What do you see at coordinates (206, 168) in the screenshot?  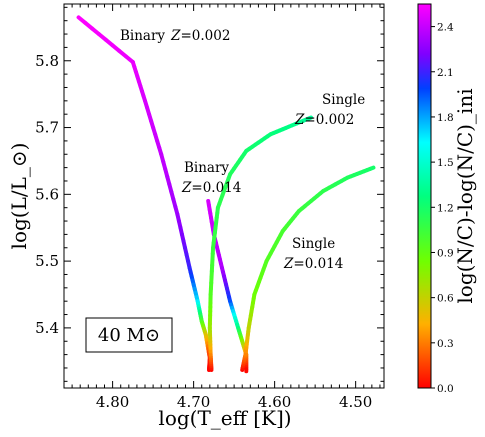 I see `annotation-binary-z0014-line1: Binary` at bounding box center [206, 168].